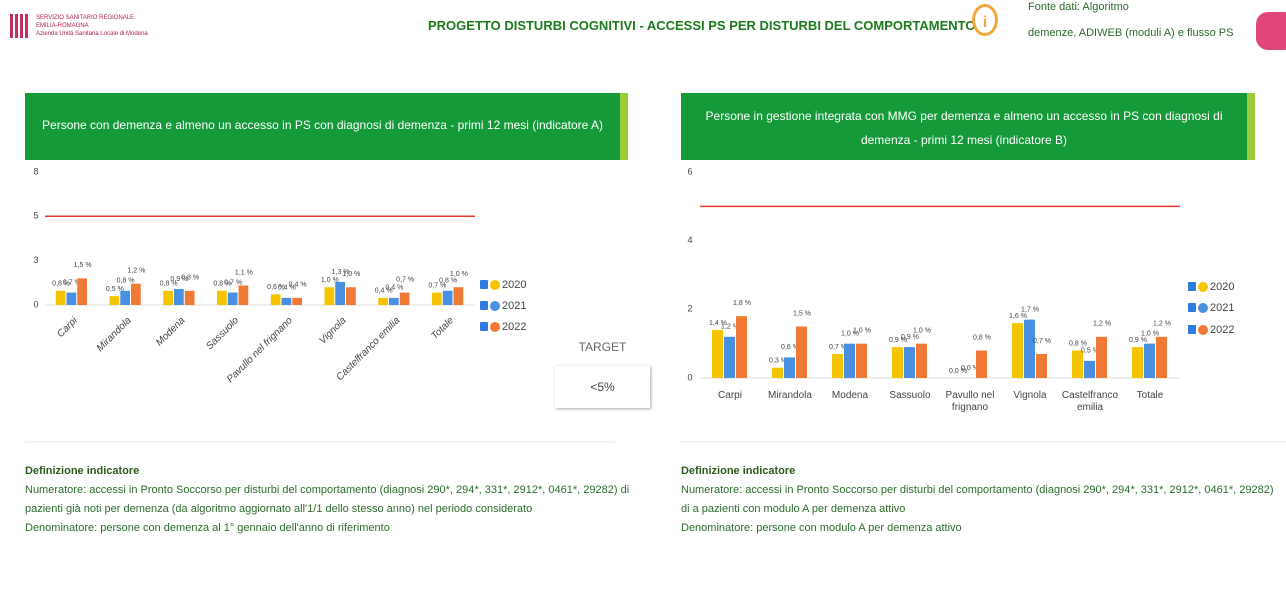 The height and width of the screenshot is (602, 1286). Describe the element at coordinates (970, 401) in the screenshot. I see `x-tick-label: Pavullo nel frignano` at that location.